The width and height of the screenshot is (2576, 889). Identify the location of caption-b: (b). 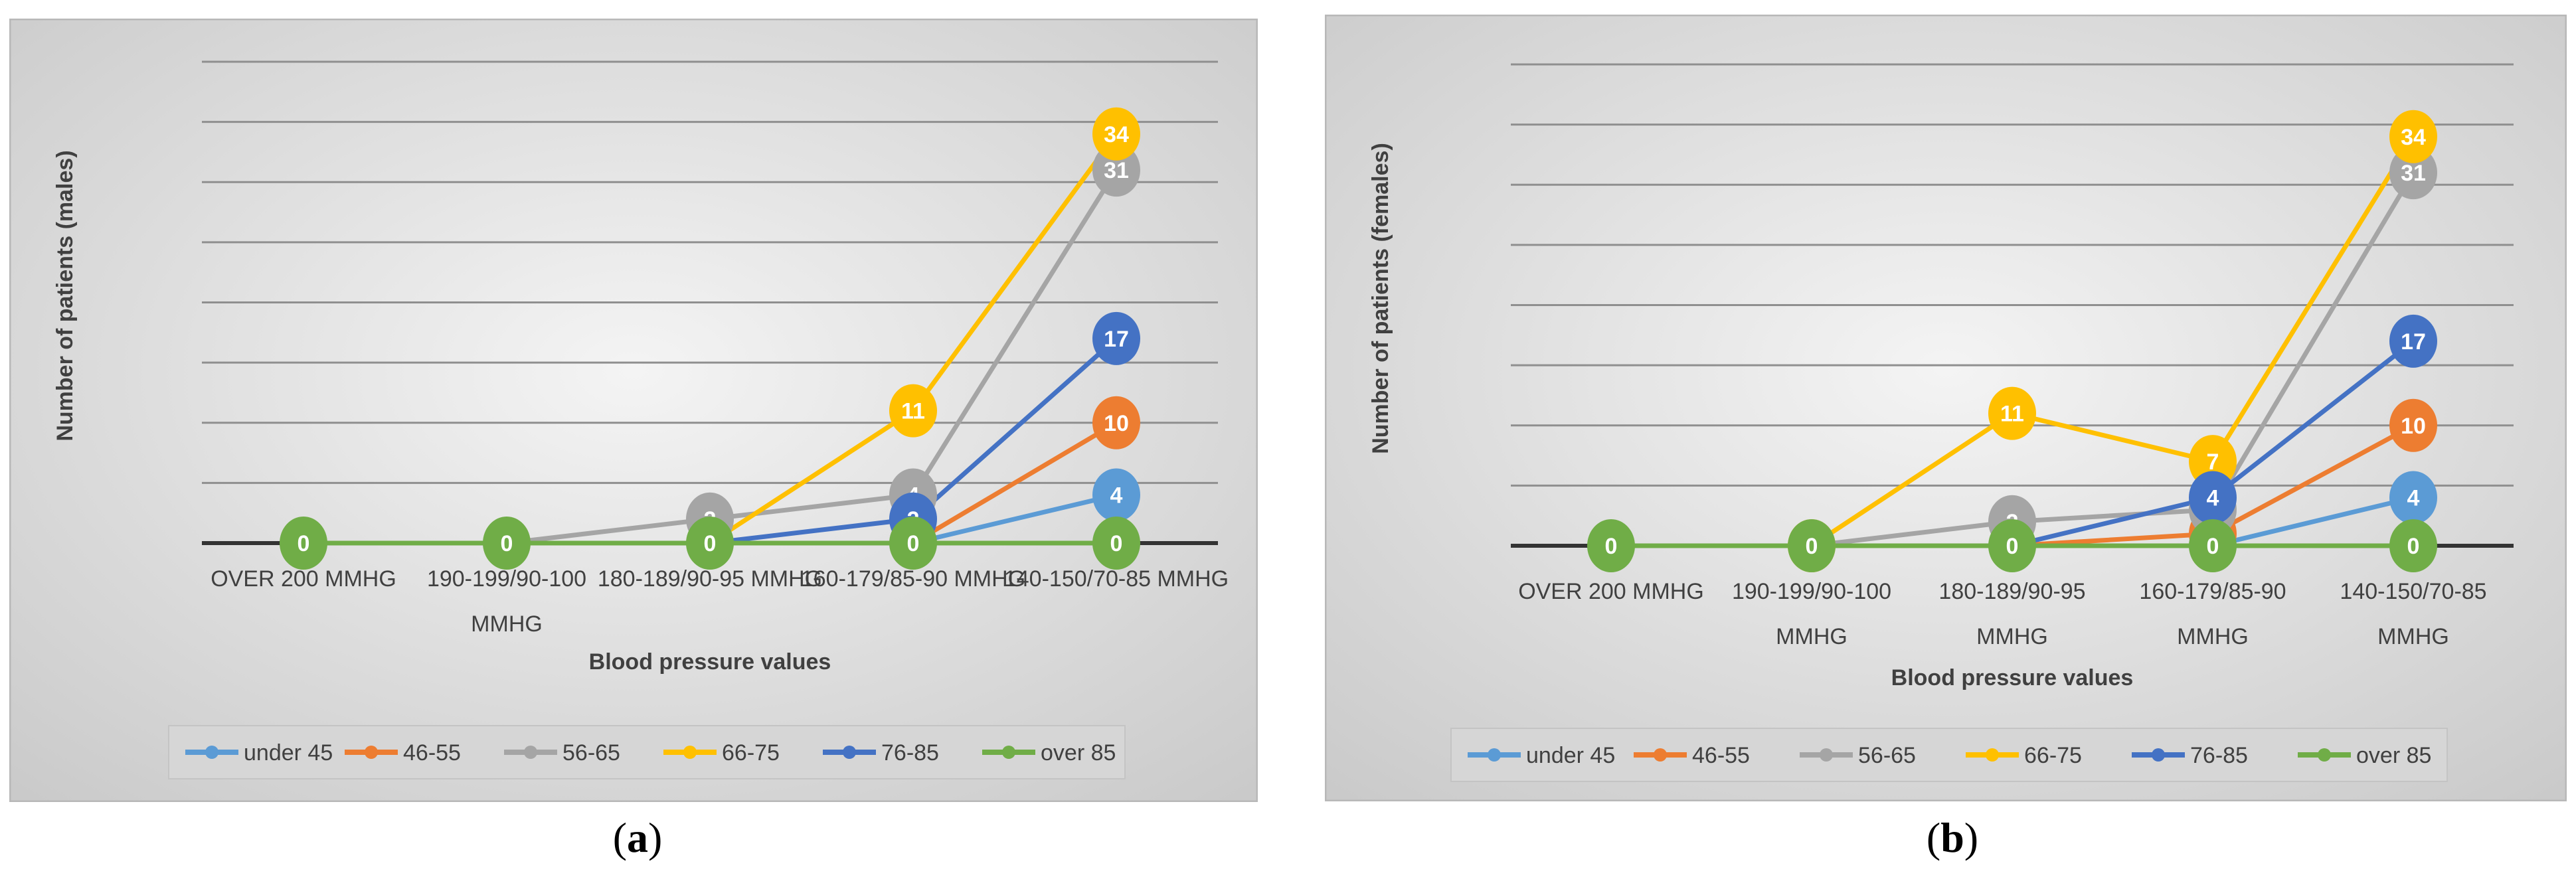
(1952, 837).